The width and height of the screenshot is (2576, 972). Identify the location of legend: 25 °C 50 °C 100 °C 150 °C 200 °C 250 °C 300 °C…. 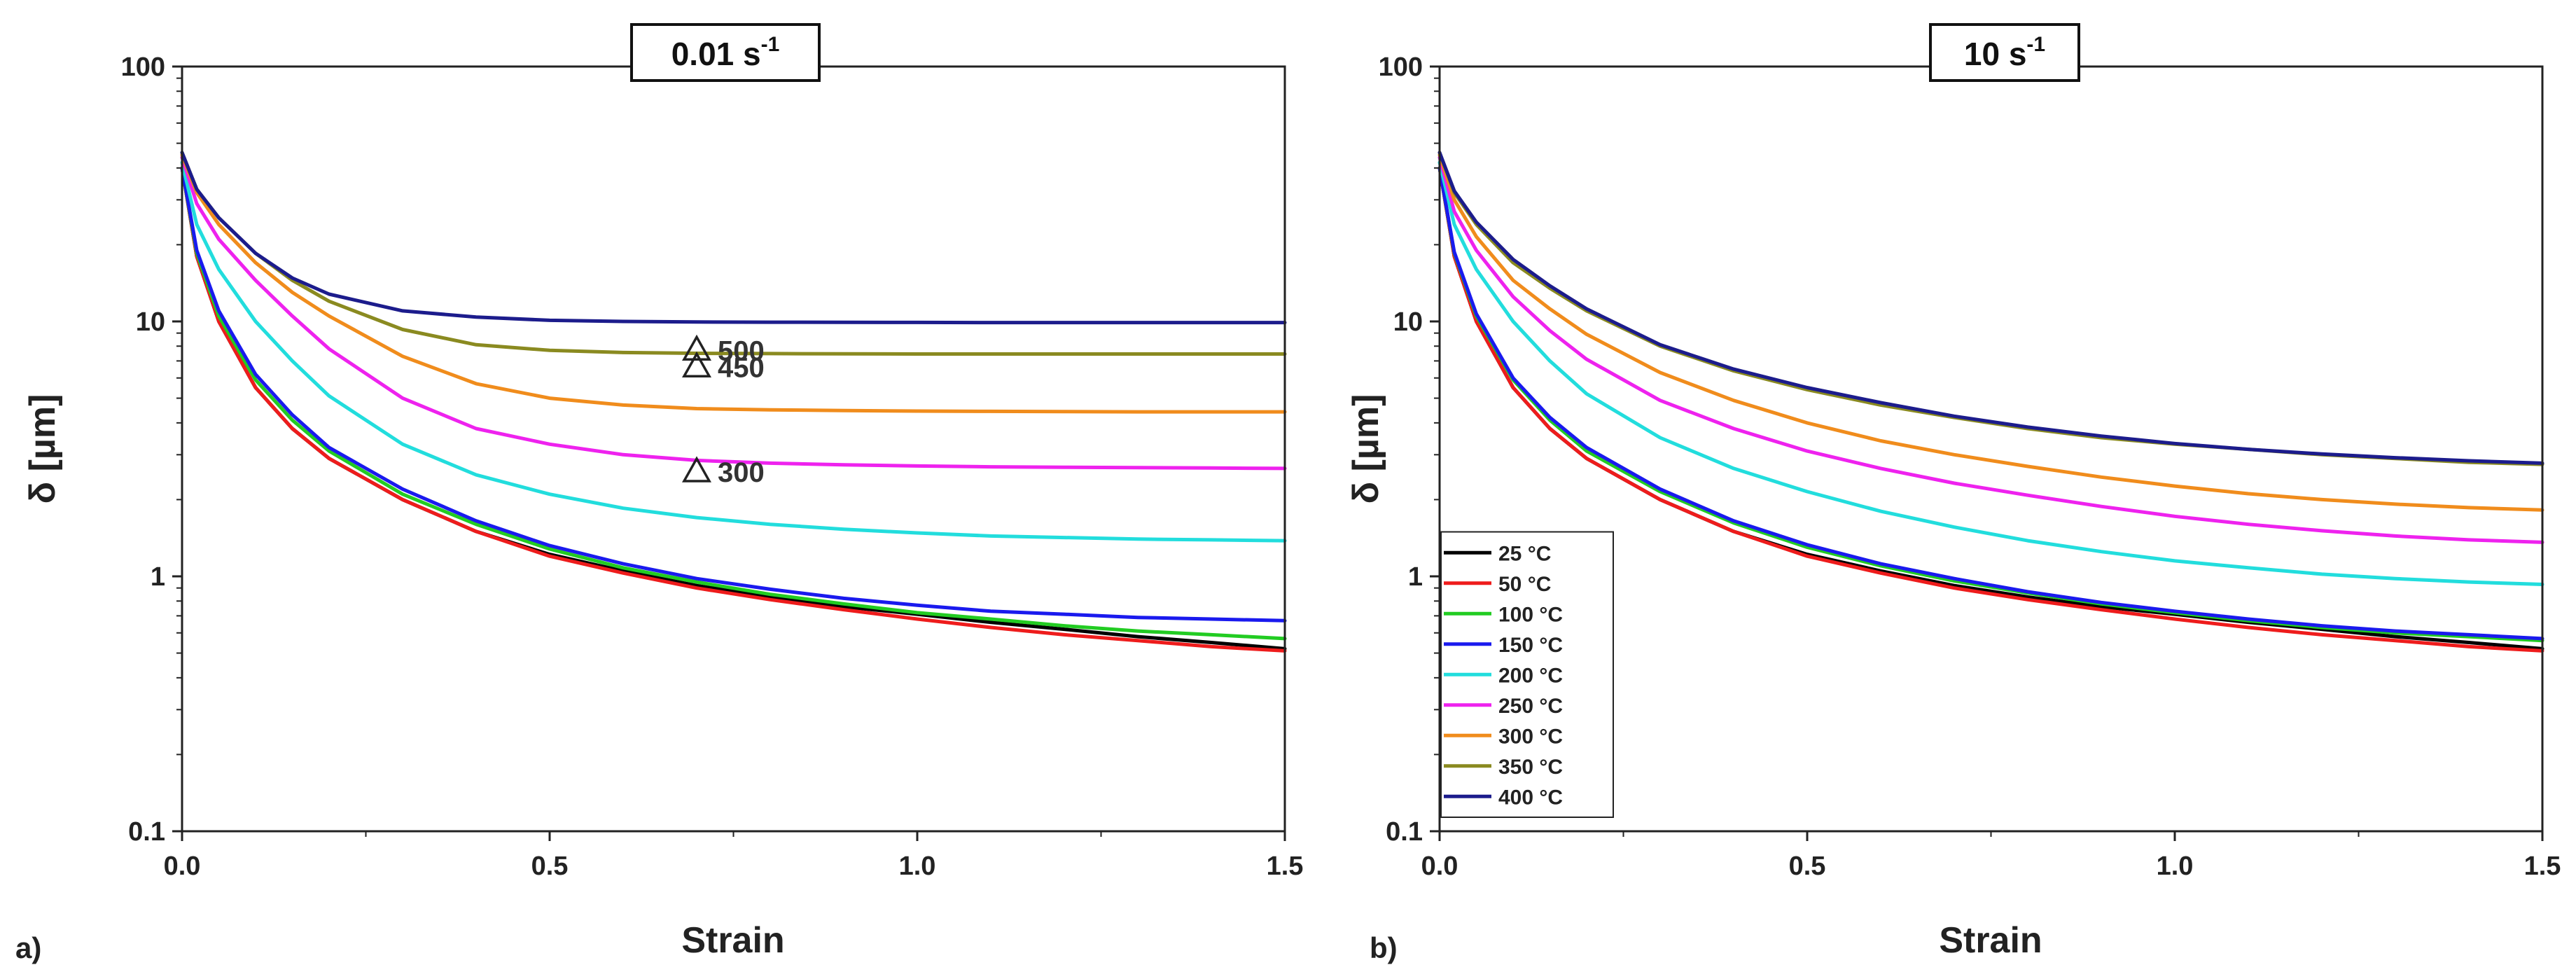
(1527, 674).